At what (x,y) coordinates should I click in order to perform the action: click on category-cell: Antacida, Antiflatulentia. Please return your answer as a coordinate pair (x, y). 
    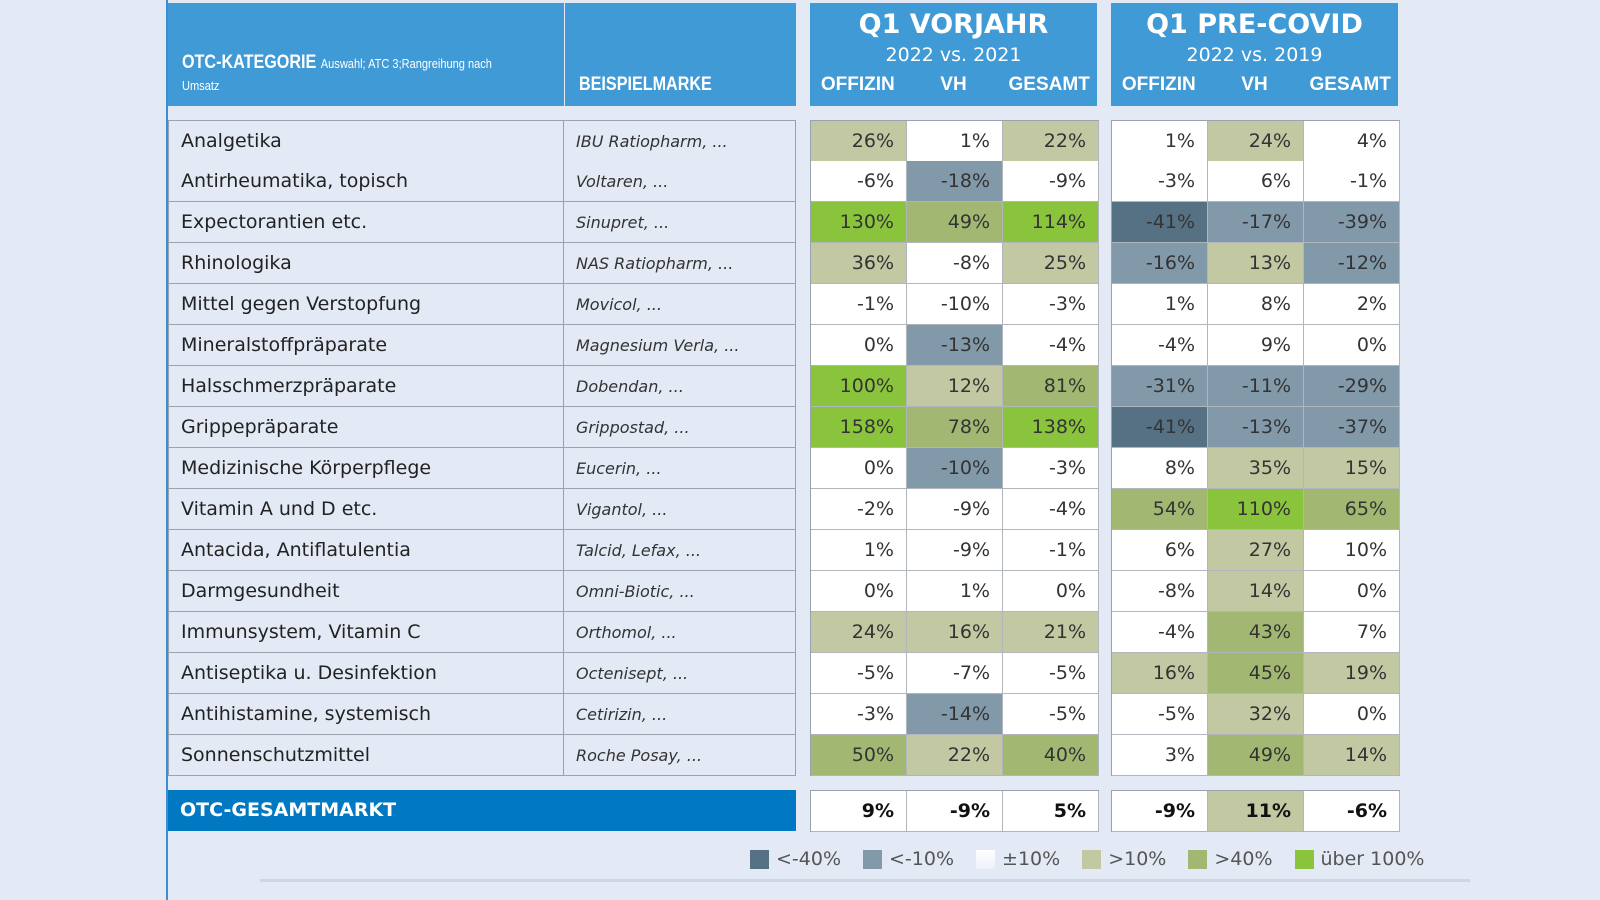
    Looking at the image, I should click on (366, 550).